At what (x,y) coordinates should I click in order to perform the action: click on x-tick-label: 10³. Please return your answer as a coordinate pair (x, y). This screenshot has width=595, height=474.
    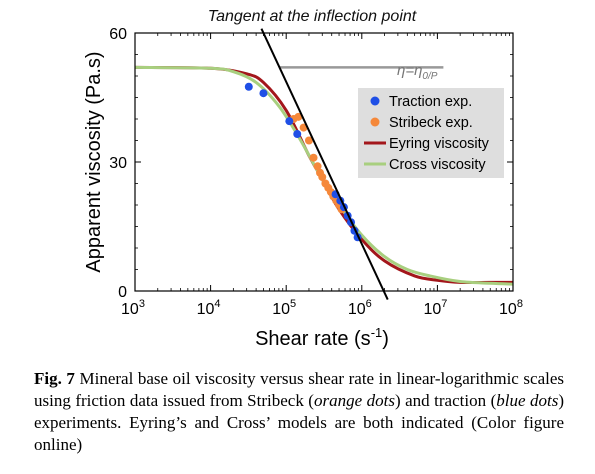
    Looking at the image, I should click on (133, 308).